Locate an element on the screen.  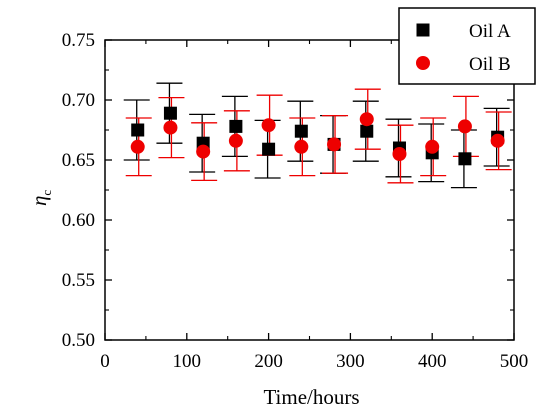
x-tick-label: 300 is located at coordinates (350, 361).